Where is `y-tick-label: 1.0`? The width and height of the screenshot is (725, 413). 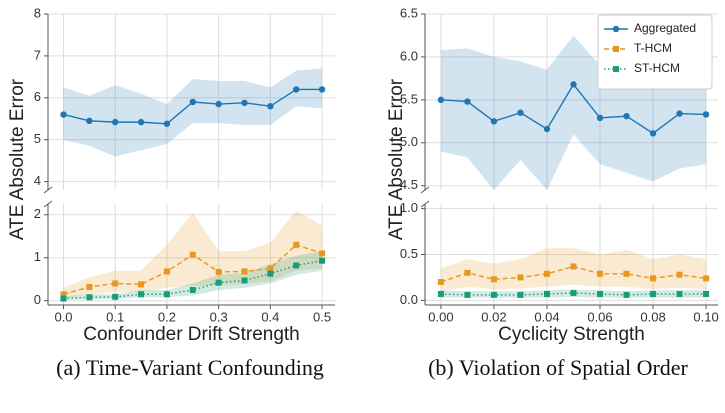 y-tick-label: 1.0 is located at coordinates (409, 207).